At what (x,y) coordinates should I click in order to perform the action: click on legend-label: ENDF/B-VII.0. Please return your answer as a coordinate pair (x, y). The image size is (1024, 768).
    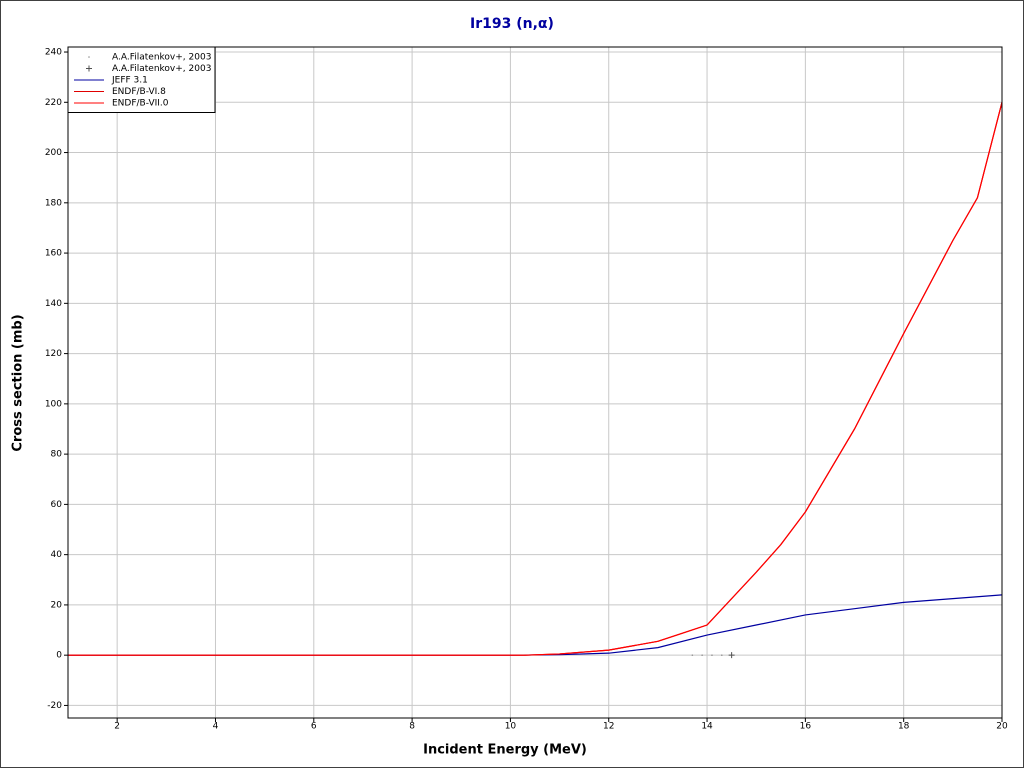
    Looking at the image, I should click on (140, 104).